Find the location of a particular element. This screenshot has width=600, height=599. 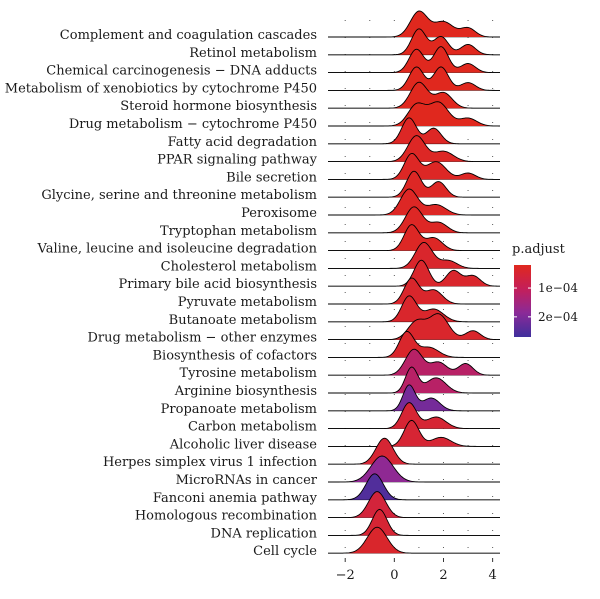

x-tick-label: −2 is located at coordinates (345, 575).